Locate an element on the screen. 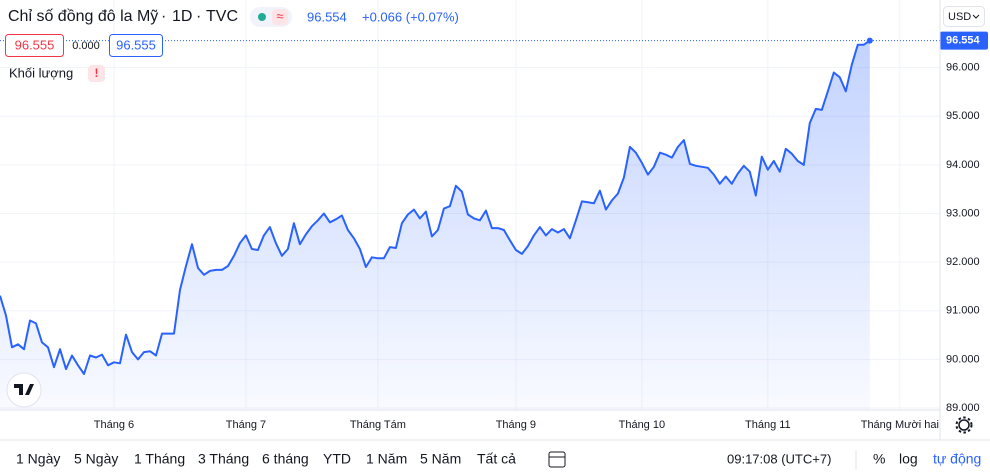 This screenshot has width=990, height=476. range-button: 1 Ngày is located at coordinates (38, 459).